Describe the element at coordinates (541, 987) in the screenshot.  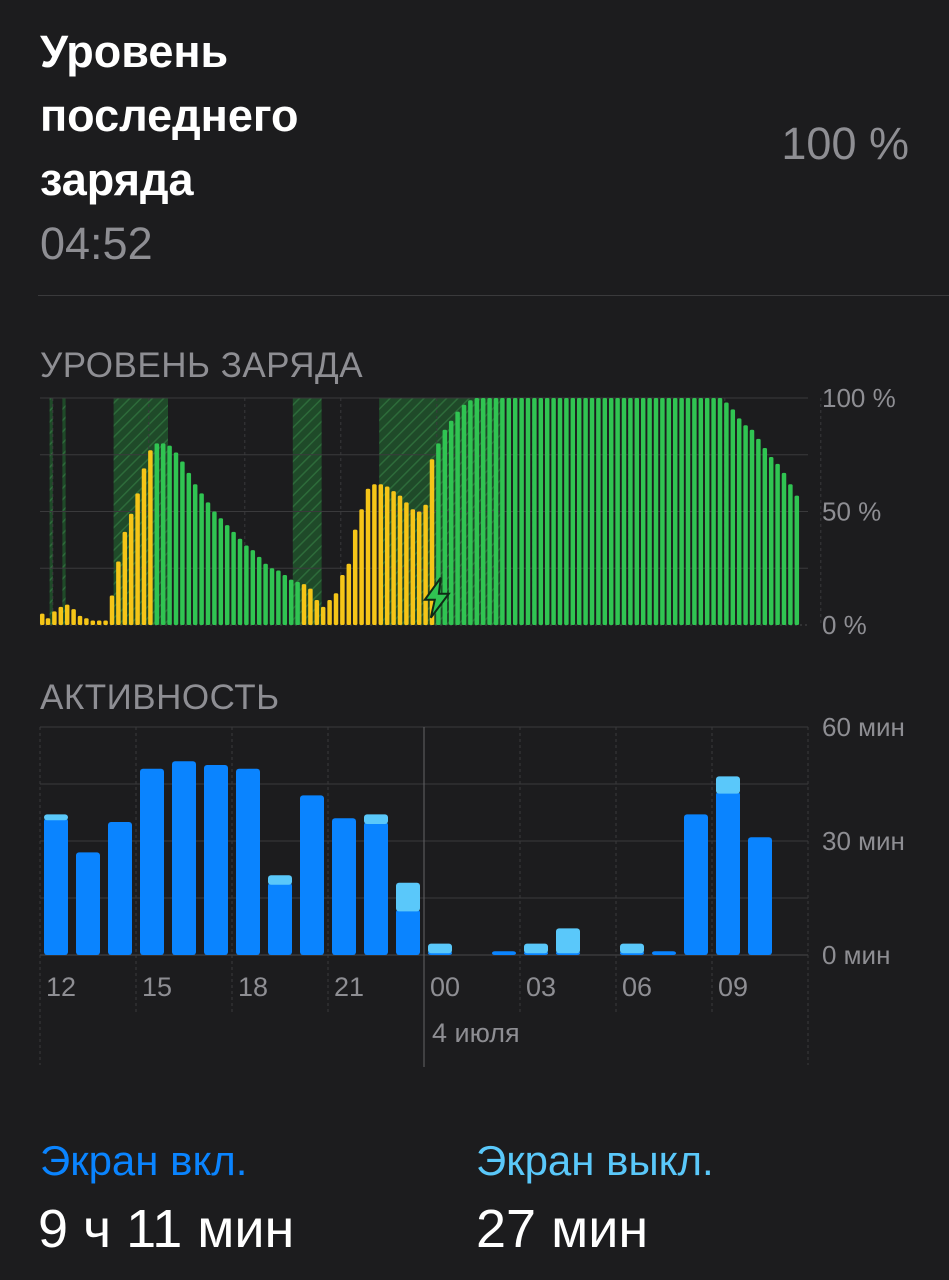
I see `x-axis-label: 03` at that location.